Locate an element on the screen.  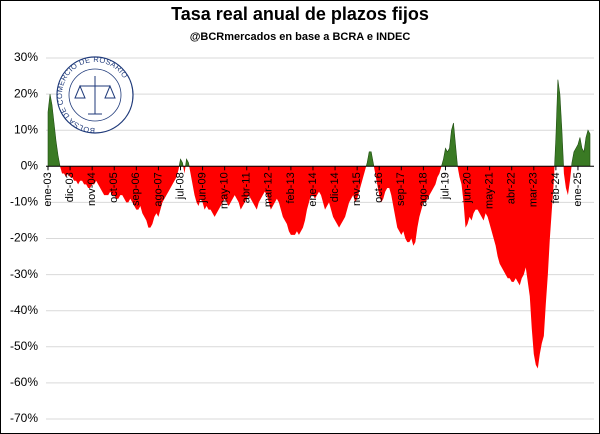
x-tick-label: jun-20 is located at coordinates (467, 188).